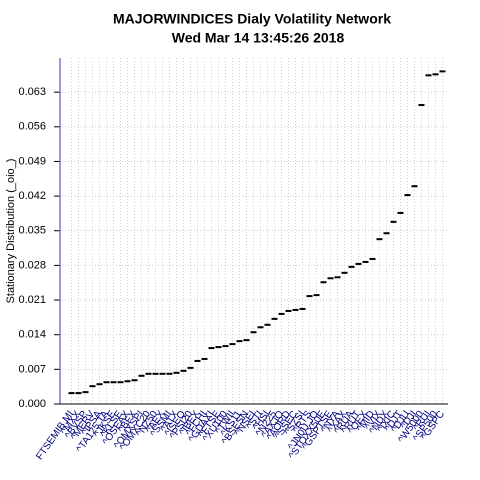 This screenshot has width=480, height=480. What do you see at coordinates (252, 19) in the screenshot?
I see `chart-title: MAJORWINDICES Dialy Volatility Network` at bounding box center [252, 19].